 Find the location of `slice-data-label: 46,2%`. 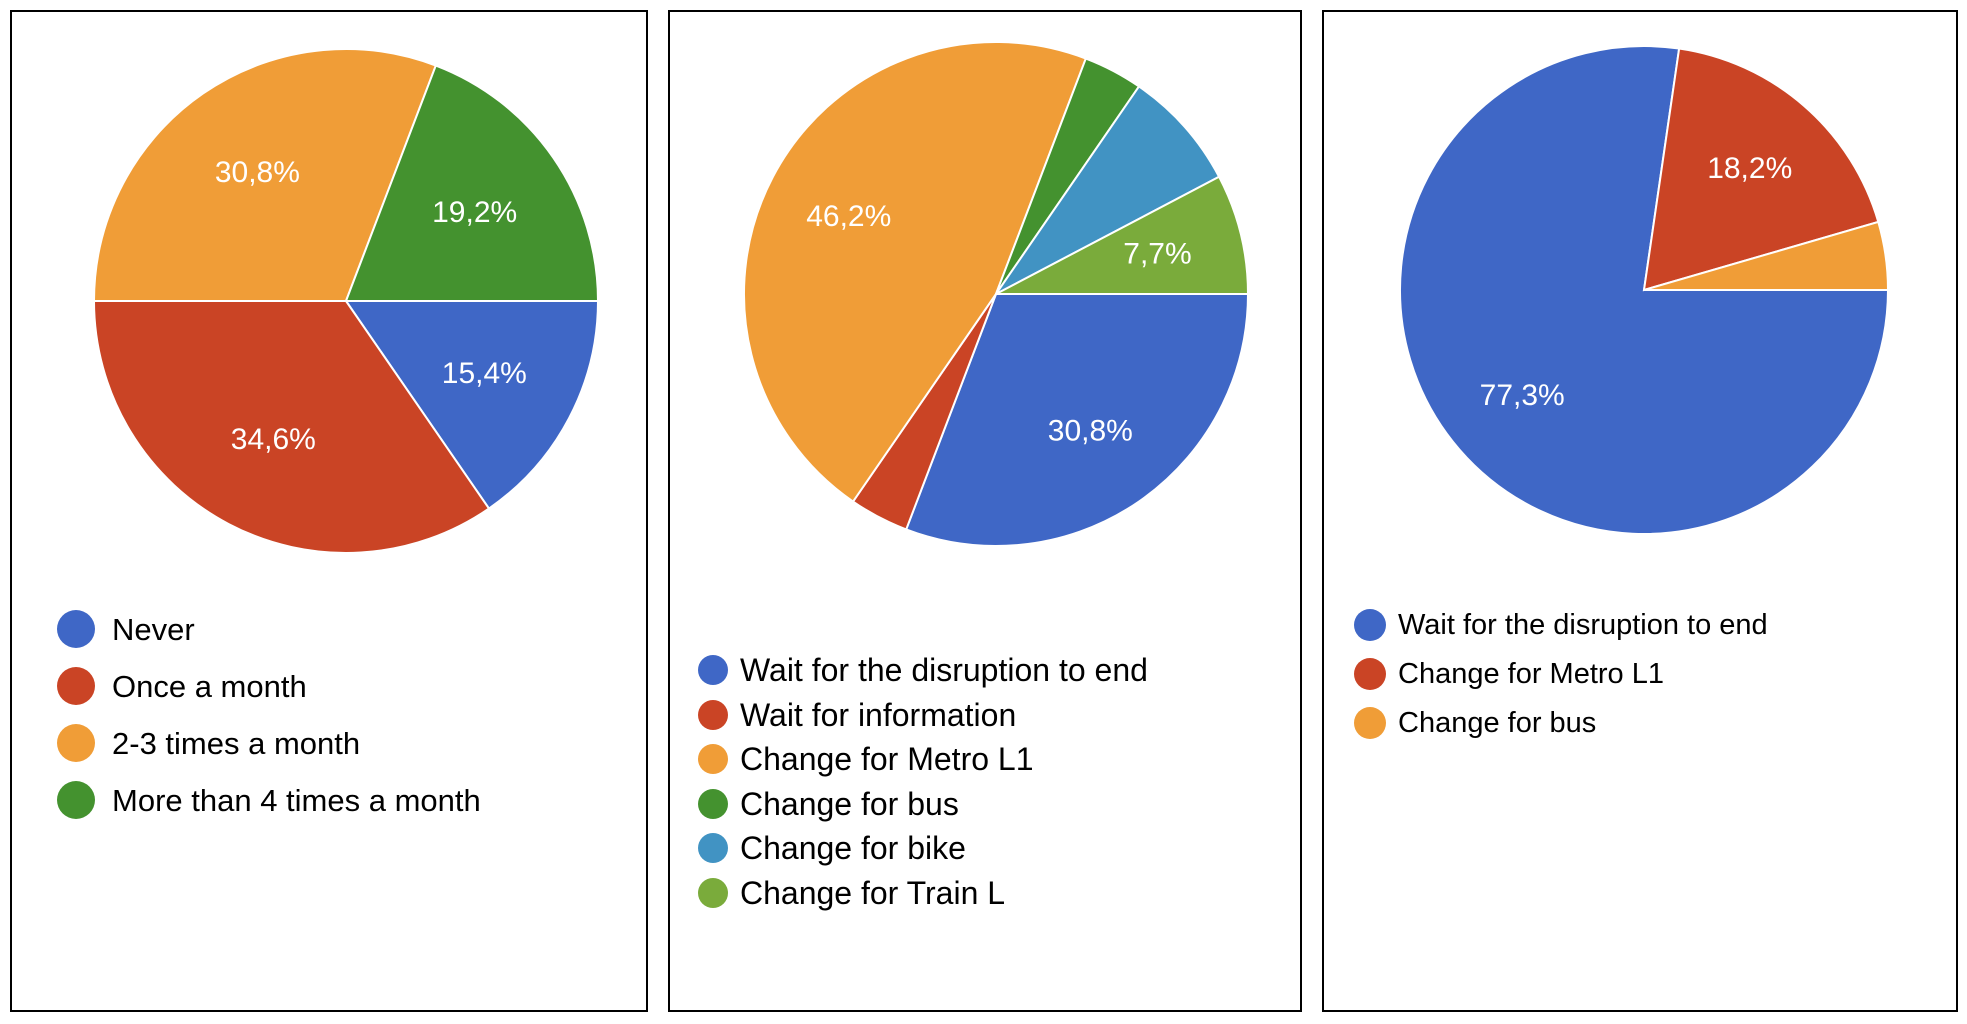

slice-data-label: 46,2% is located at coordinates (848, 216).